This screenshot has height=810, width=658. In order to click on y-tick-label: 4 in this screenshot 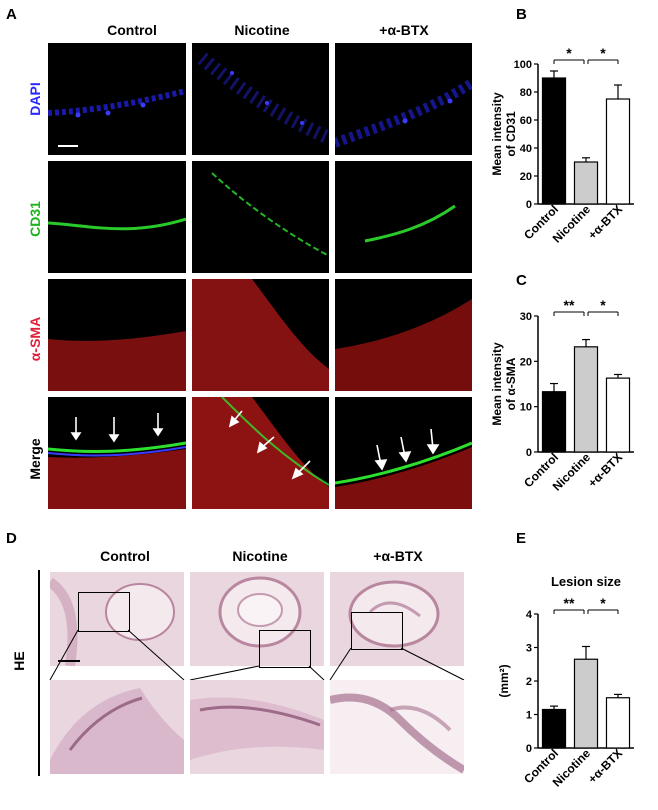, I will do `click(529, 615)`.